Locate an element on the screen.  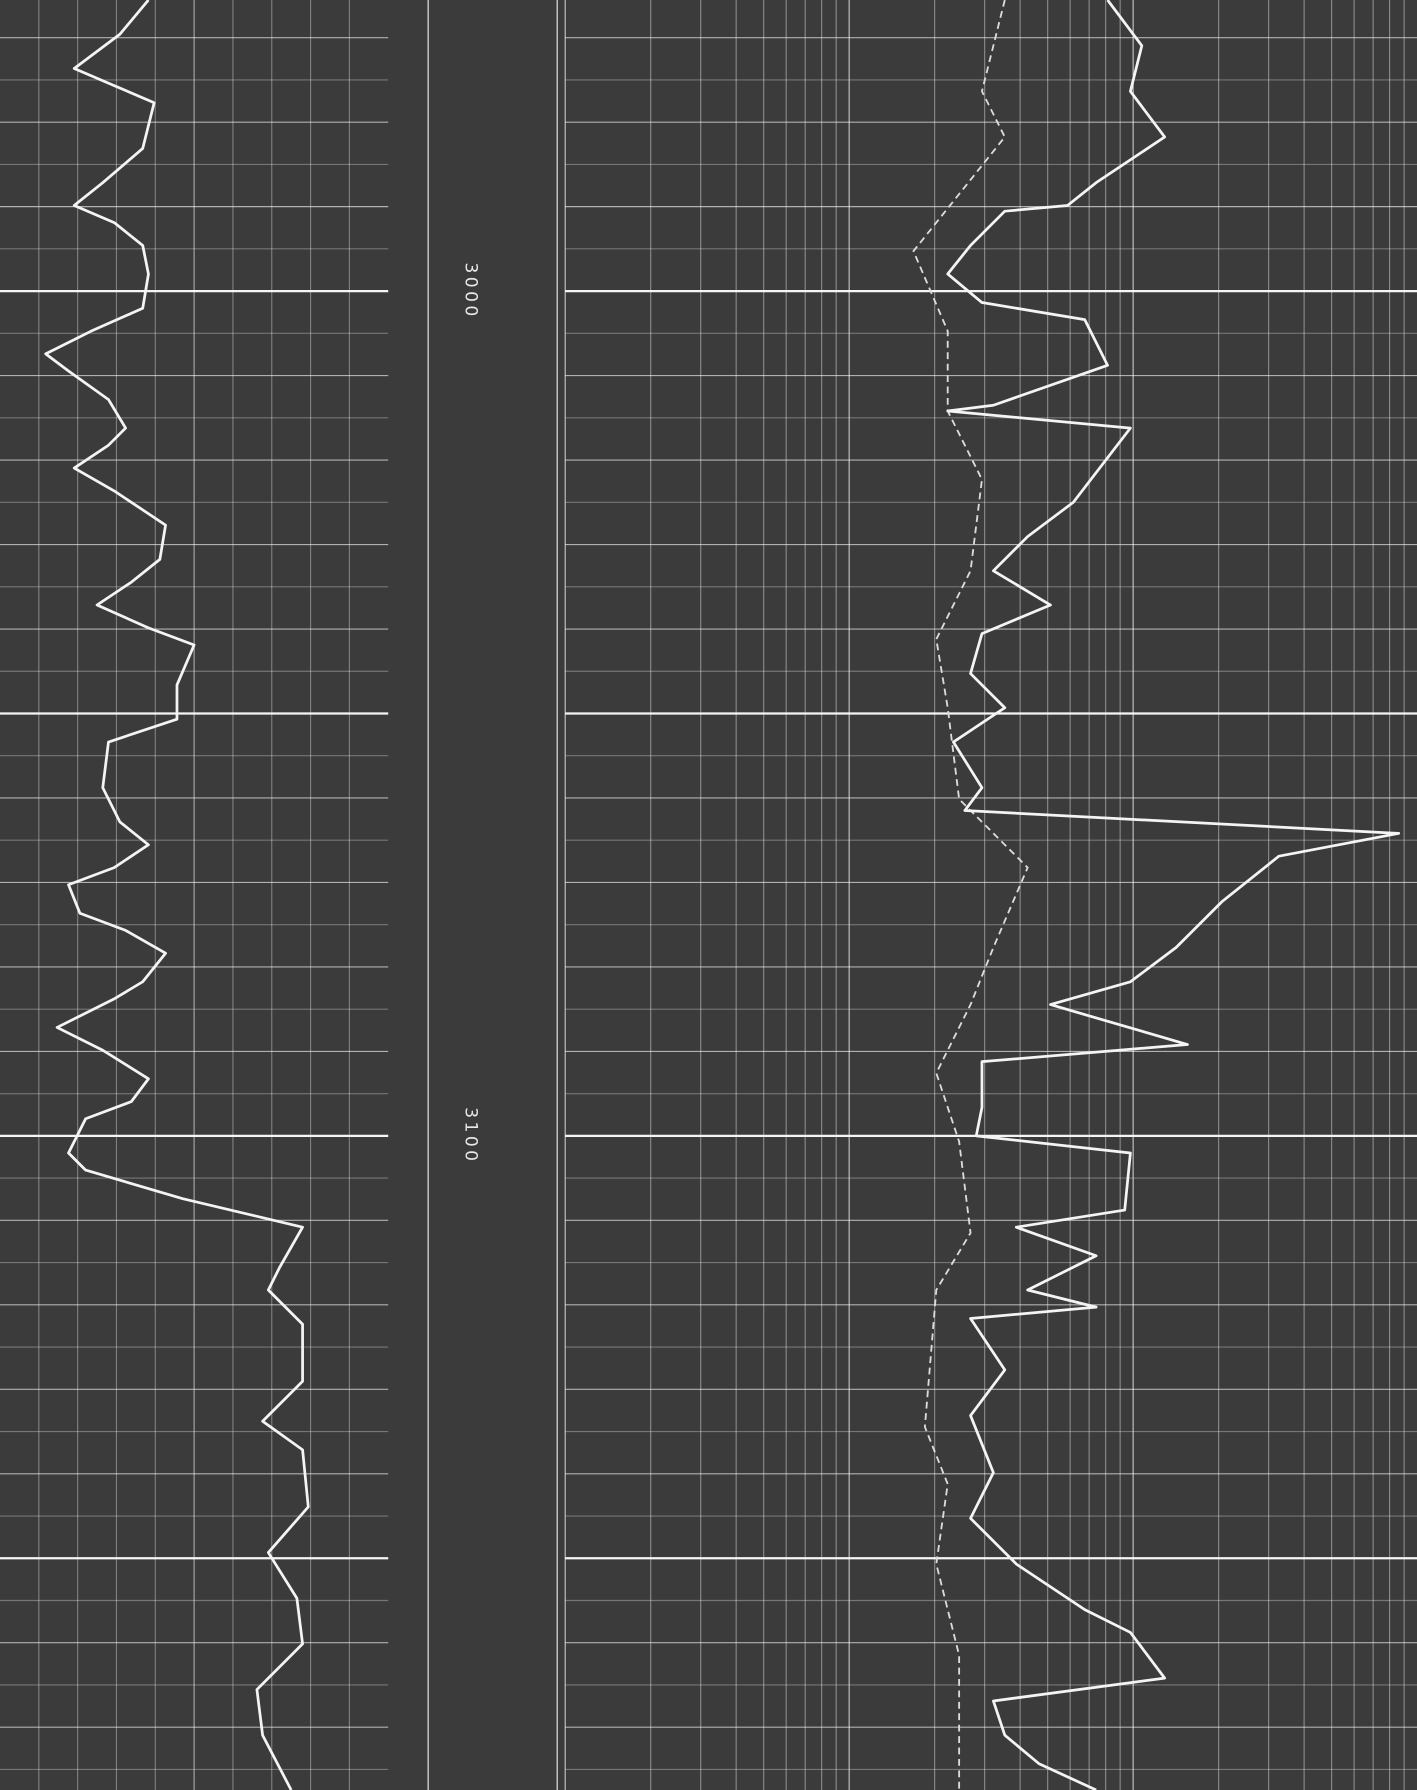
depth-label: 3000 is located at coordinates (470, 290).